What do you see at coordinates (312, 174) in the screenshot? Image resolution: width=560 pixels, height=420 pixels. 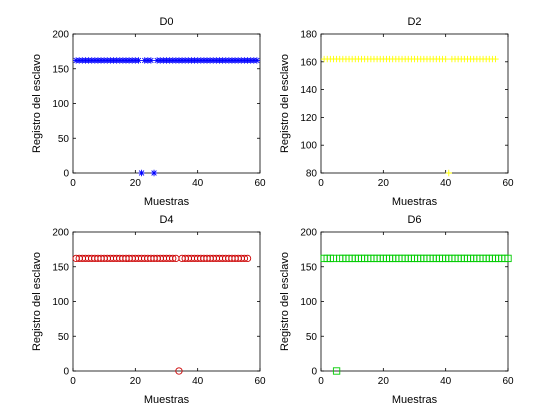 I see `y-tick-label: 80` at bounding box center [312, 174].